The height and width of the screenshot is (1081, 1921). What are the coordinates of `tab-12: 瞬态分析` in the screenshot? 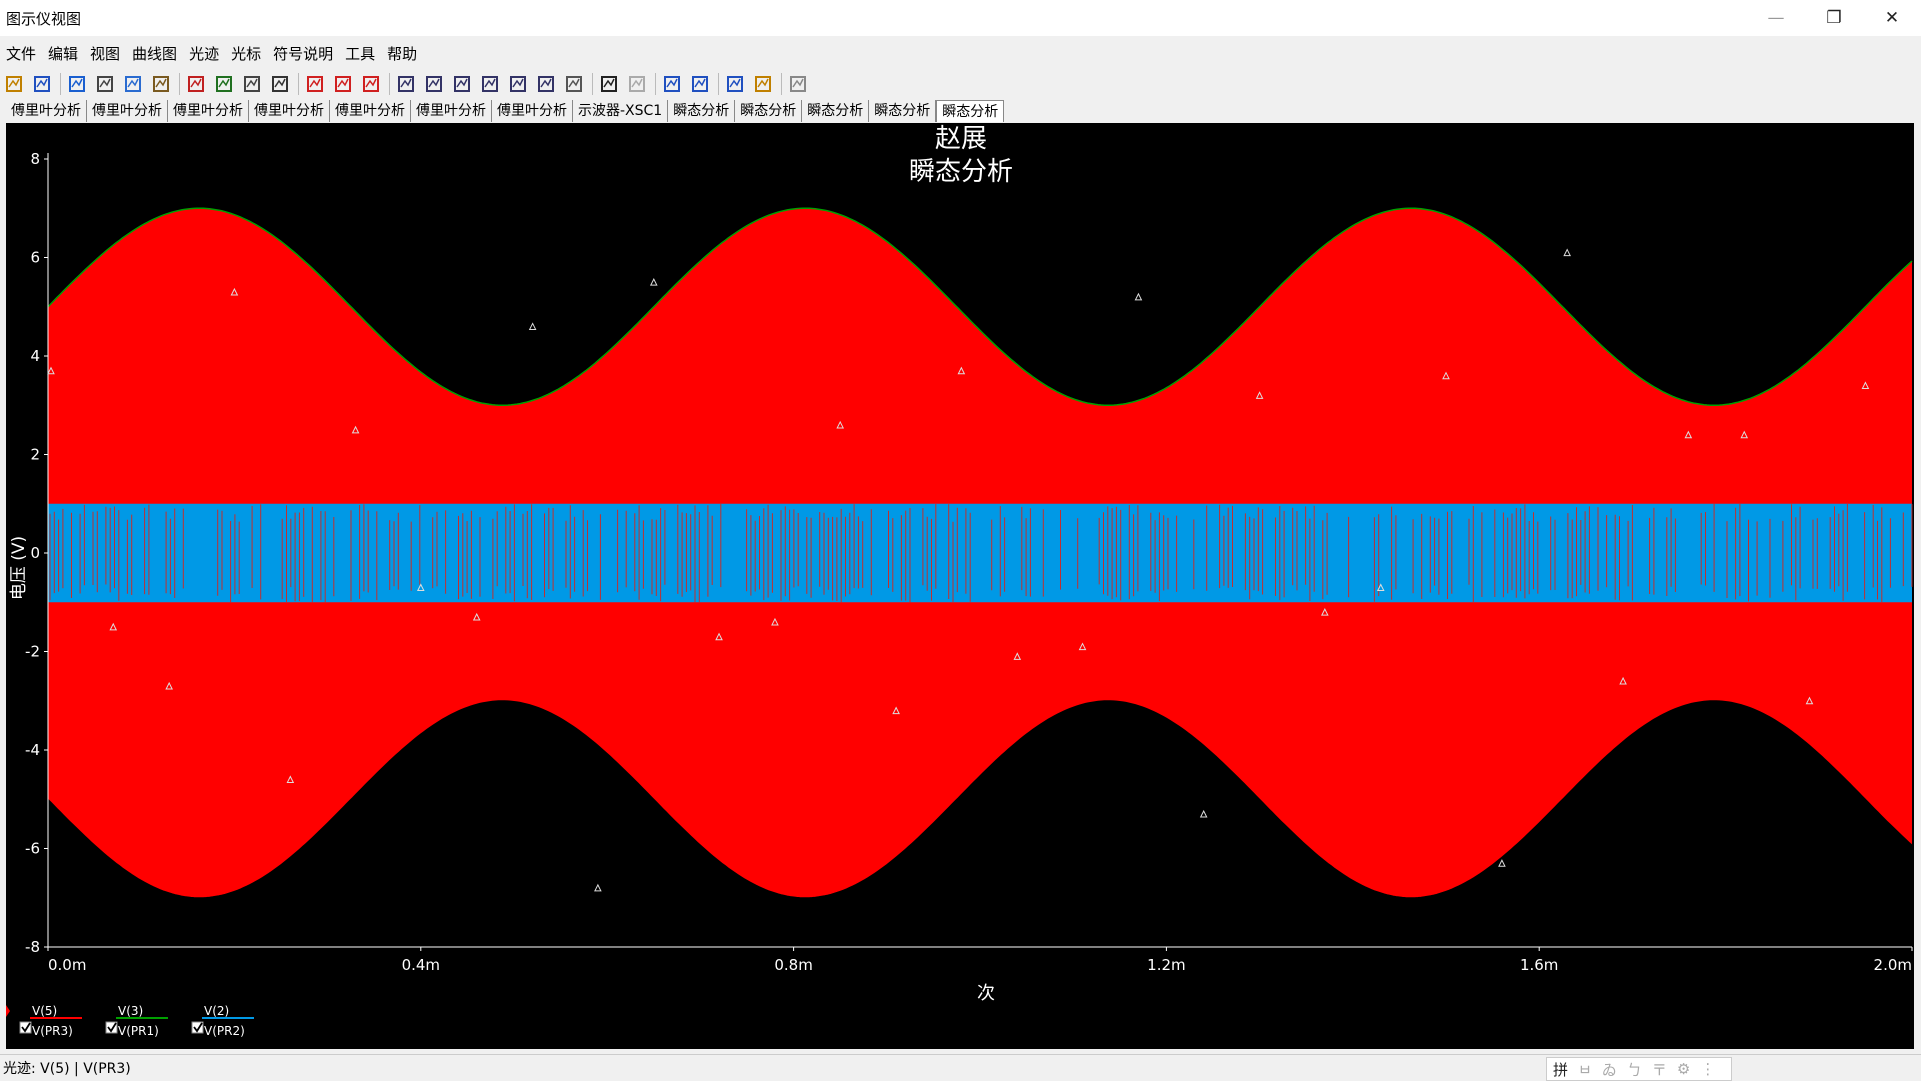 It's located at (970, 111).